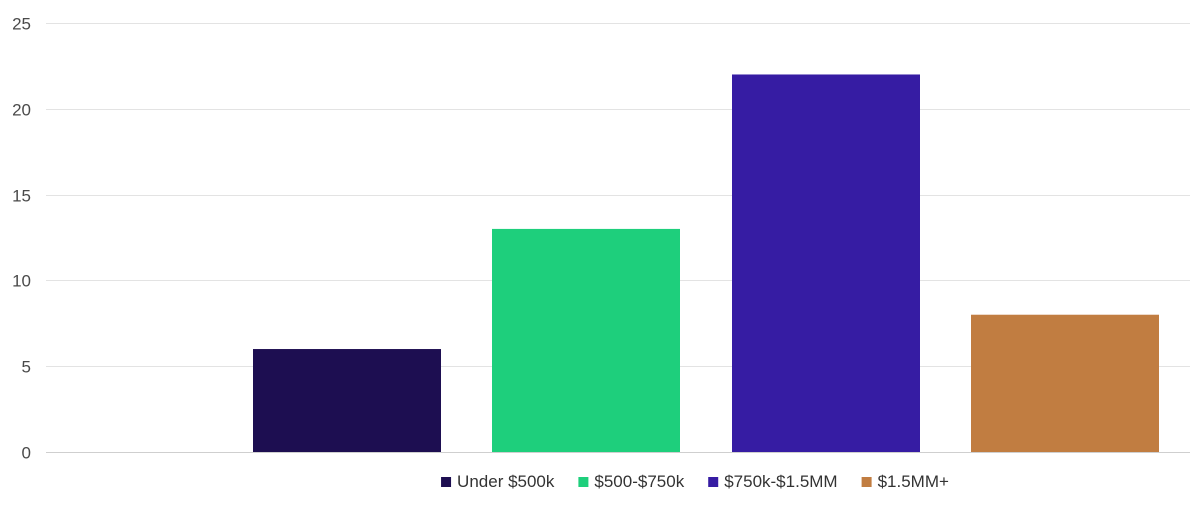 This screenshot has width=1200, height=517. Describe the element at coordinates (586, 340) in the screenshot. I see `bar-500-750k` at that location.